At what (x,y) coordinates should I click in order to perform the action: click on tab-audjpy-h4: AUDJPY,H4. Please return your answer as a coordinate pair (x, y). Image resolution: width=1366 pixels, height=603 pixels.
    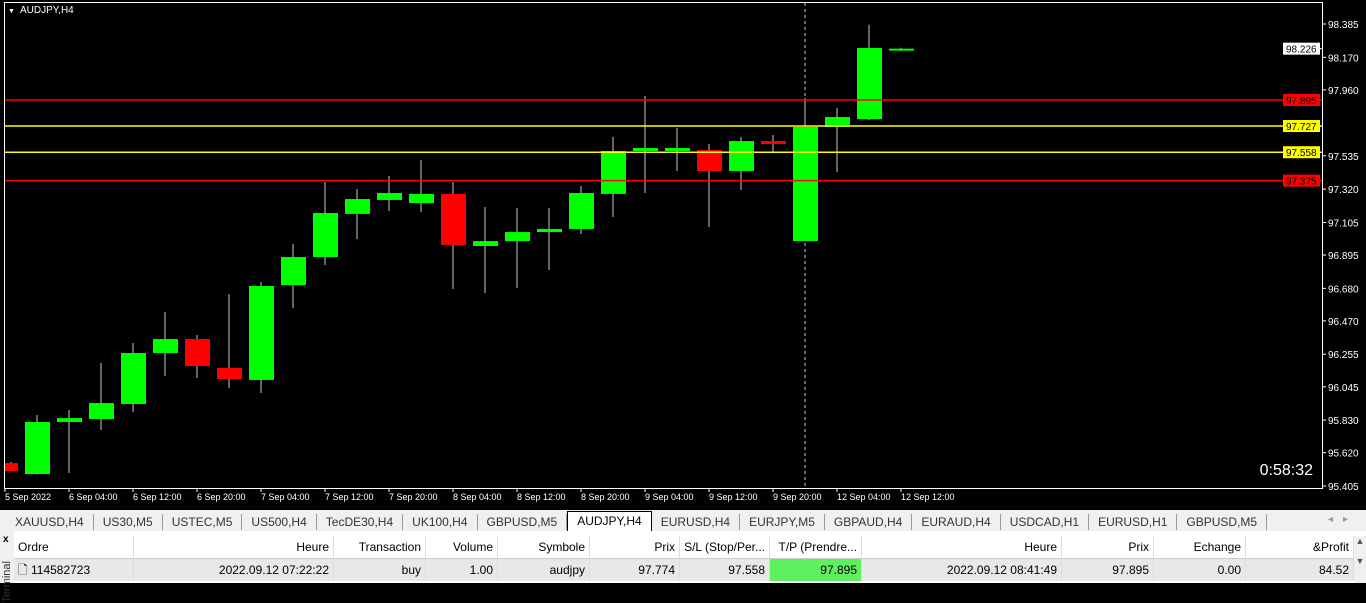
    Looking at the image, I should click on (609, 521).